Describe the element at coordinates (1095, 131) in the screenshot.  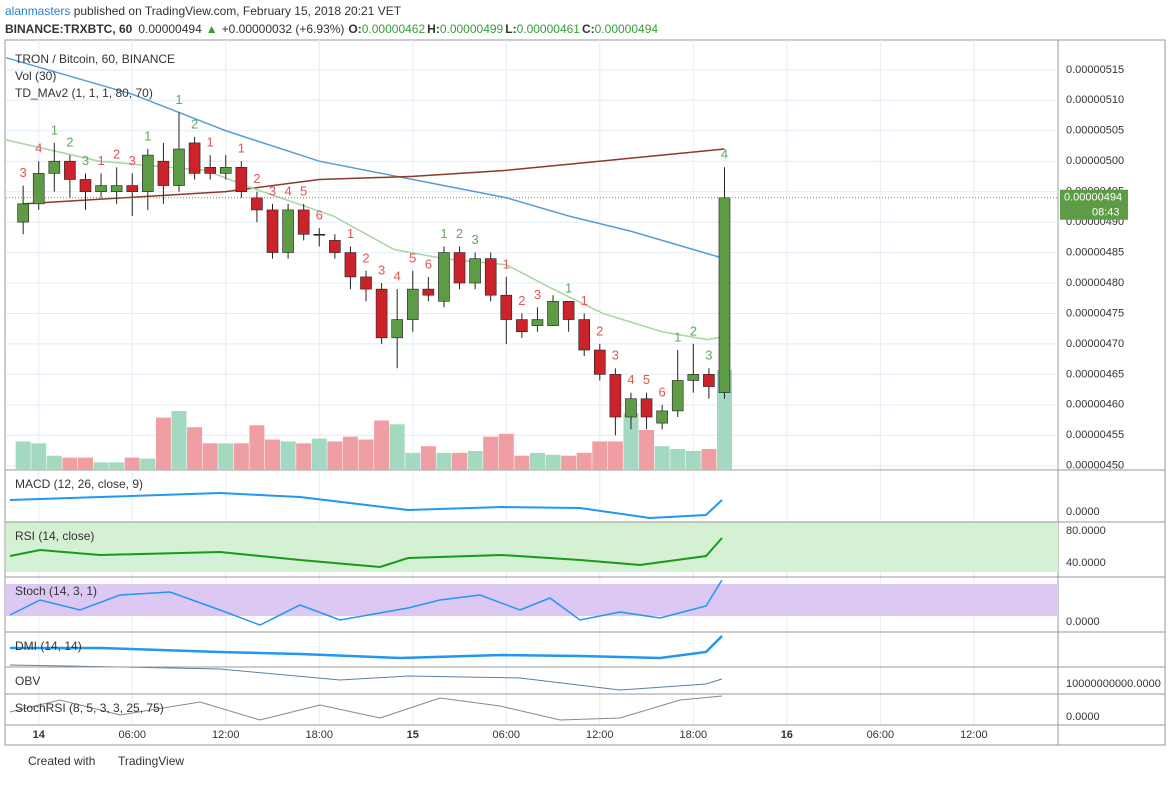
I see `y-tick-label: 0.00000505` at that location.